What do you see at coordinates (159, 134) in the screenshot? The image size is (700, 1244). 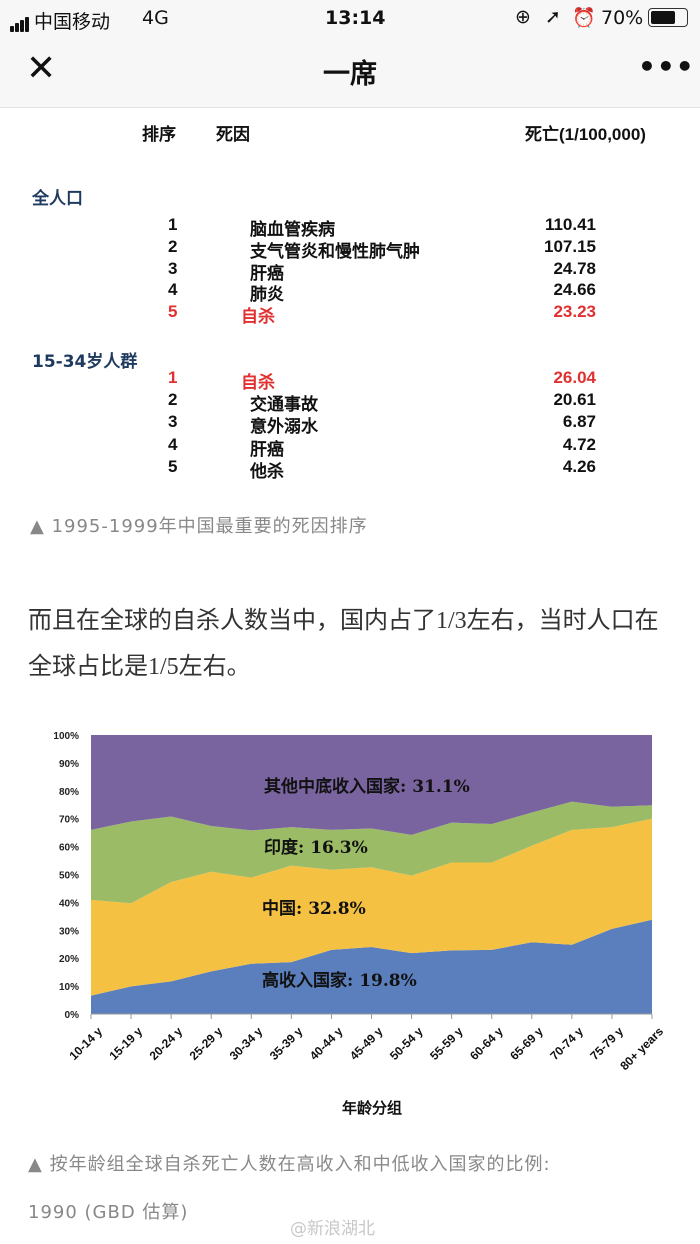 I see `header-rank: 排序` at bounding box center [159, 134].